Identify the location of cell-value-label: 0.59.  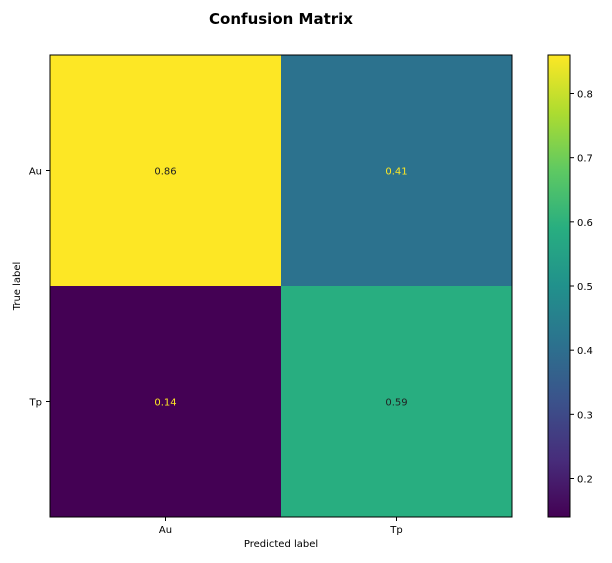
(396, 403).